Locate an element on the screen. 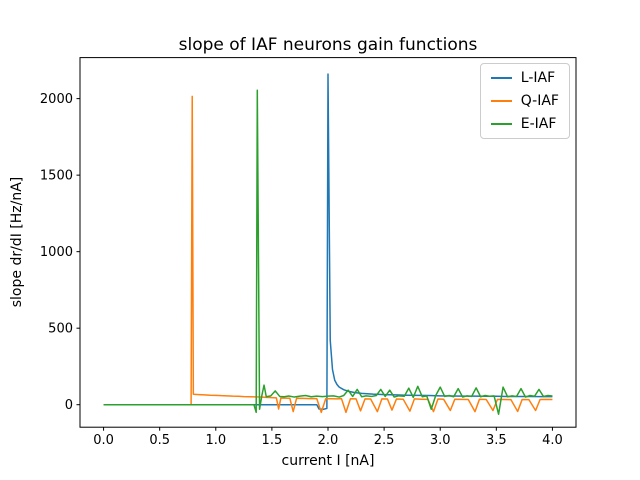  svg-text: 3.0 is located at coordinates (440, 440).